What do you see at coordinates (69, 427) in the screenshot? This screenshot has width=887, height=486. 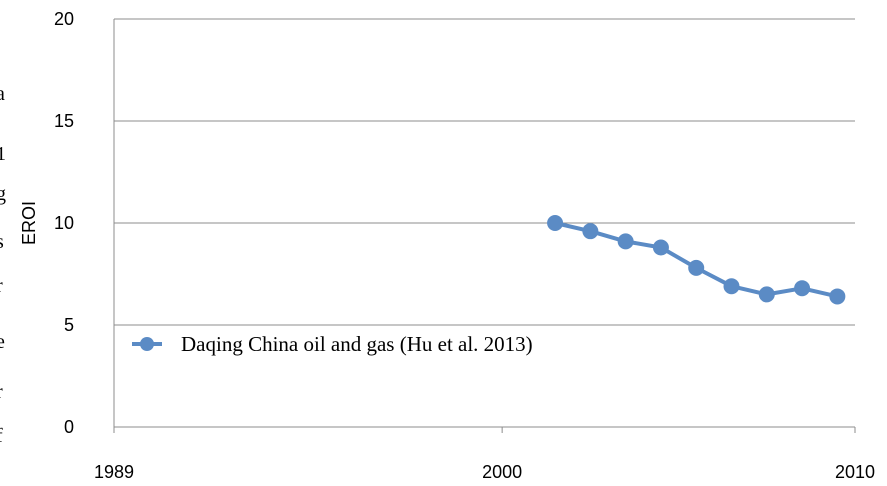 I see `y-tick-label: 0` at bounding box center [69, 427].